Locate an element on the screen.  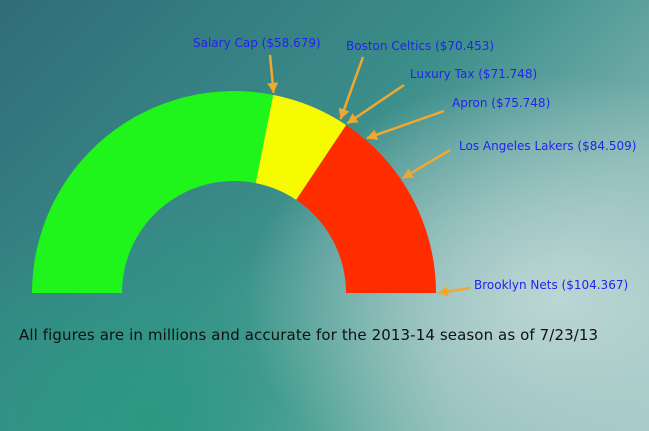
marker-label-1: Boston Celtics ($70.453) is located at coordinates (420, 46).